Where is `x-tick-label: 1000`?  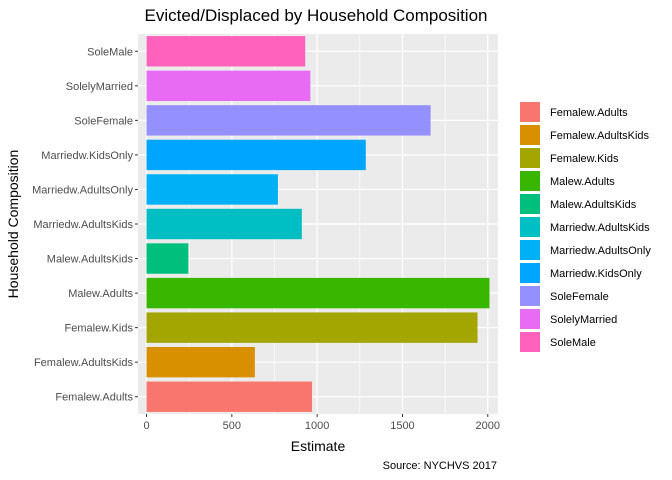 x-tick-label: 1000 is located at coordinates (317, 426).